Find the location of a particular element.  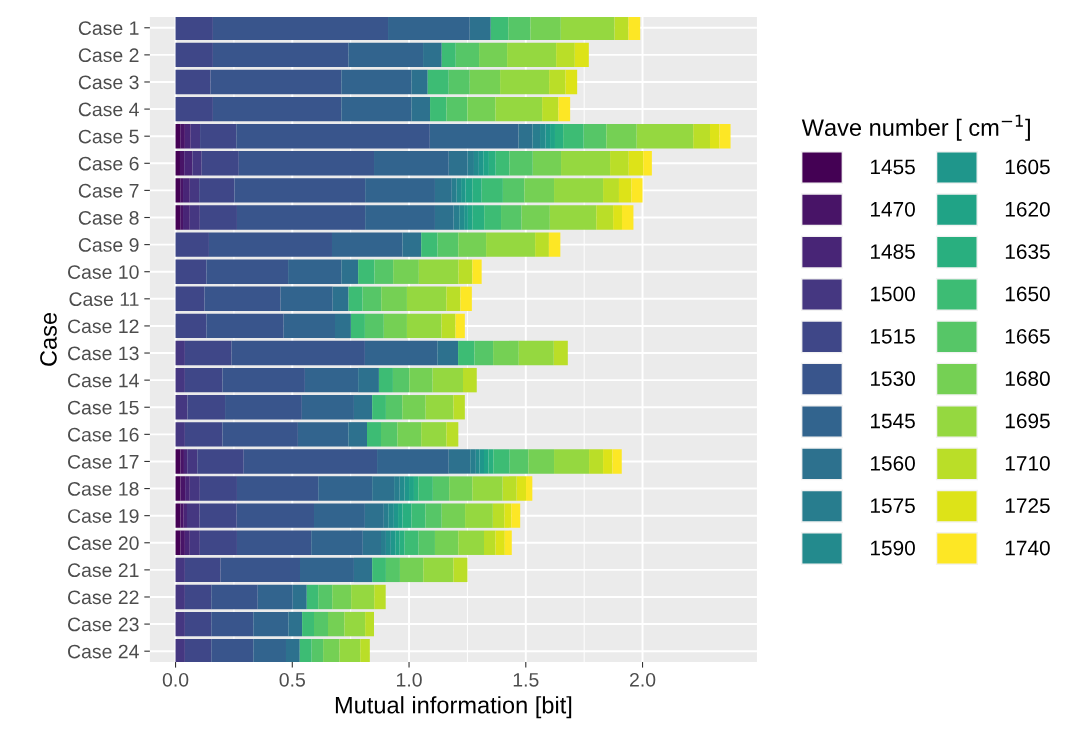

y-tick-label: Case 3 is located at coordinates (108, 82).